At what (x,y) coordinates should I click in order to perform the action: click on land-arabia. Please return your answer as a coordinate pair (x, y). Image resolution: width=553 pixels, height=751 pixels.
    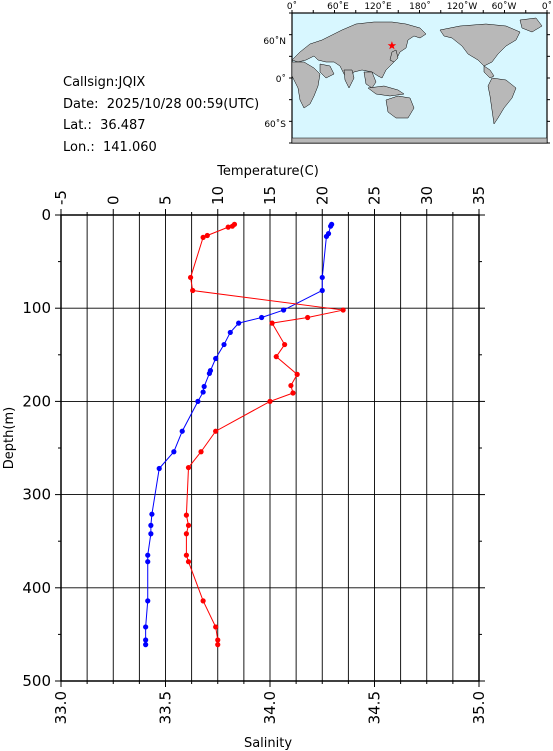
    Looking at the image, I should click on (327, 71).